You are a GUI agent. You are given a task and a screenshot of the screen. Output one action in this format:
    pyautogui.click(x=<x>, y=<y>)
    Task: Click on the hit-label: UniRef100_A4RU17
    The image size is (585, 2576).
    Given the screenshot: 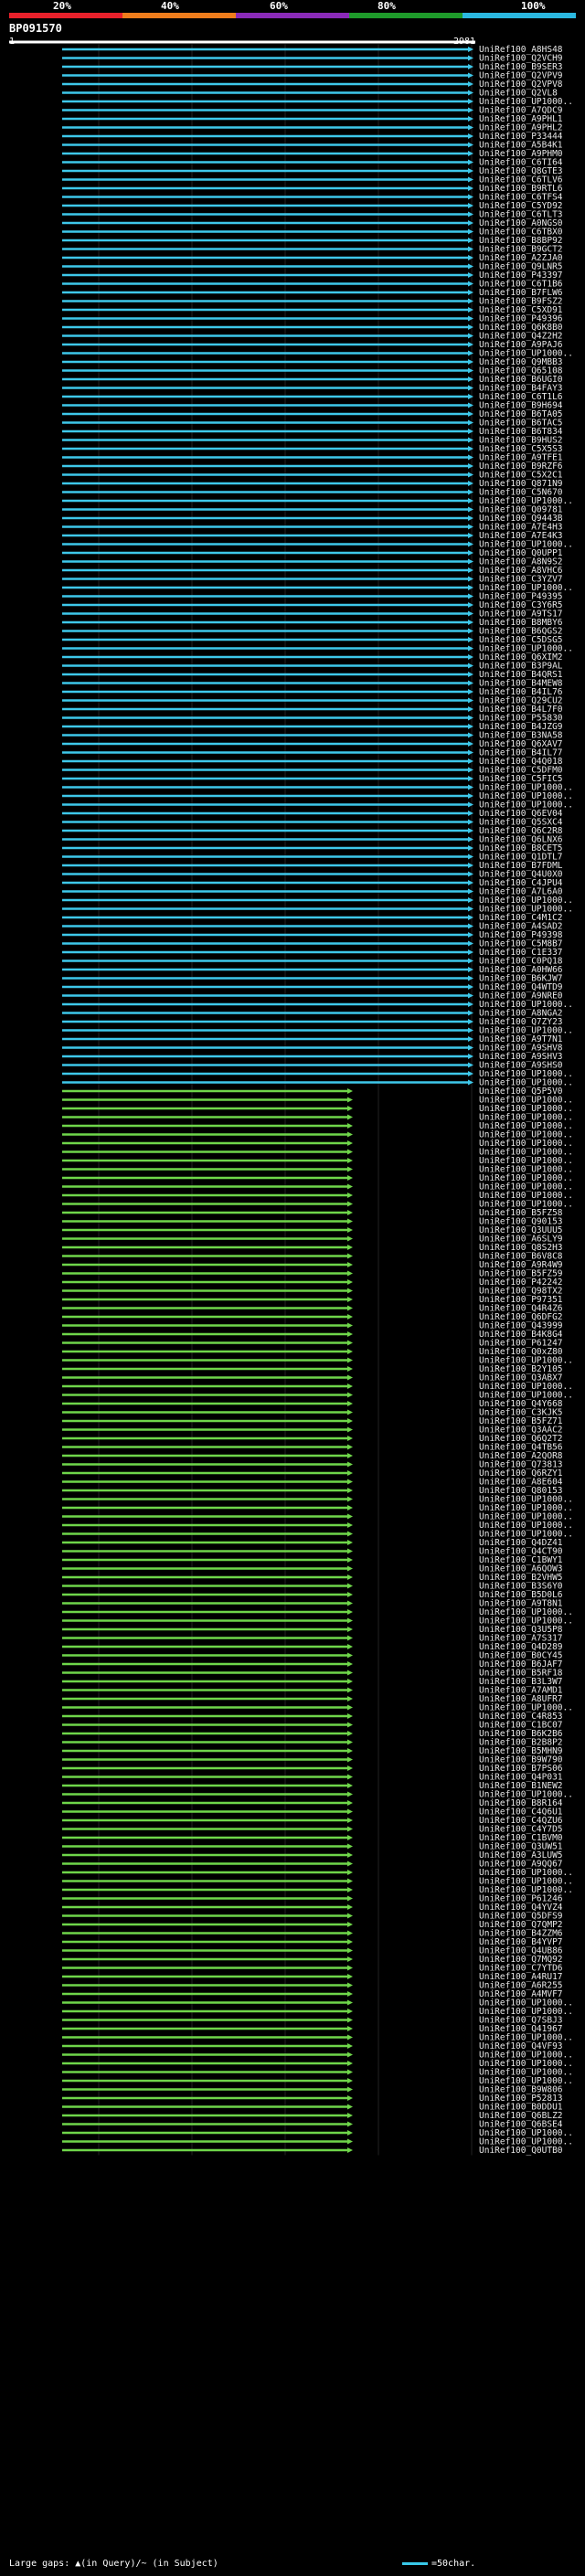 What is the action you would take?
    pyautogui.click(x=521, y=1977)
    